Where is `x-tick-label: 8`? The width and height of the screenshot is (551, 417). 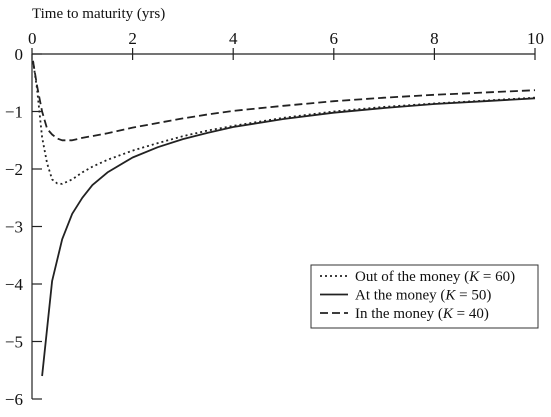 x-tick-label: 8 is located at coordinates (434, 38).